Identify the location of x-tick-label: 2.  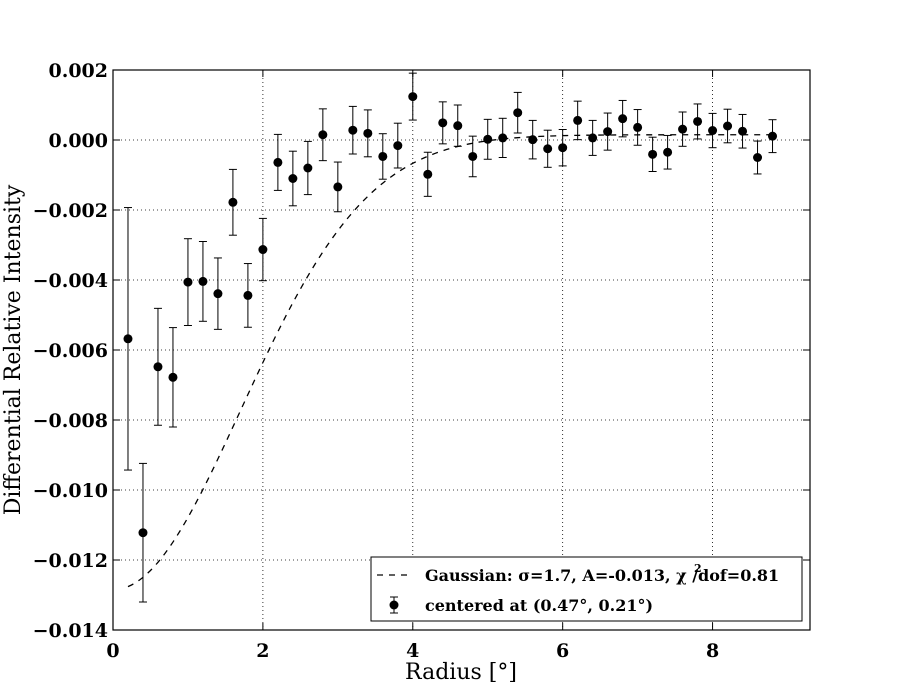
(262, 651).